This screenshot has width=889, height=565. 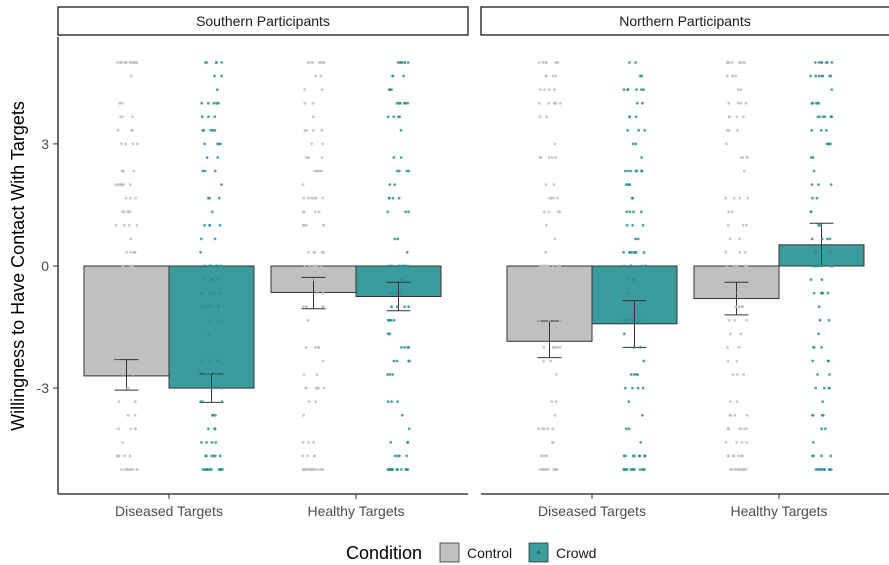 I want to click on legend-label-control: Control, so click(x=489, y=553).